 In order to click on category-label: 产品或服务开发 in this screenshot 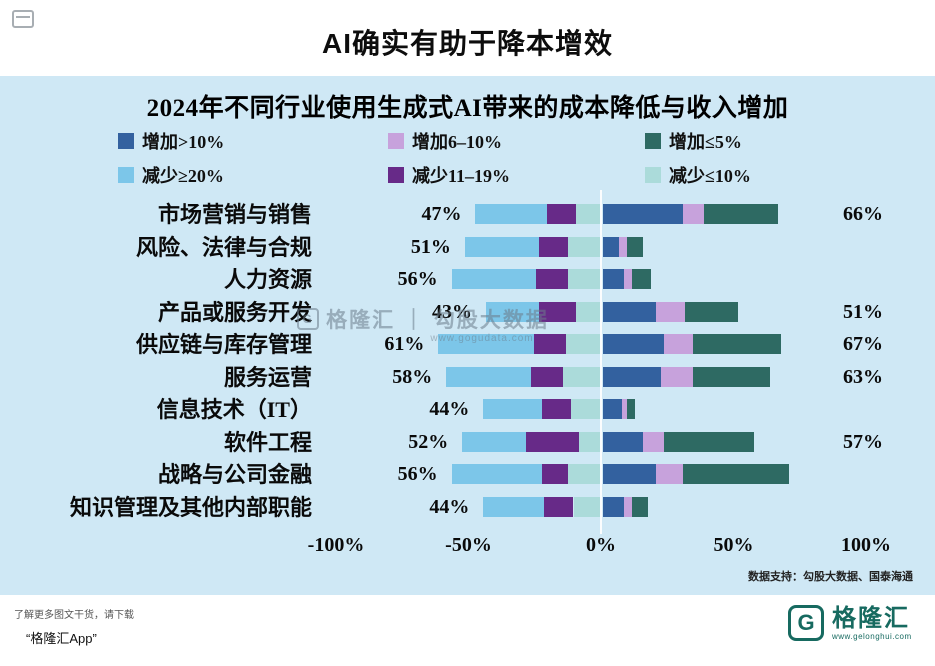, I will do `click(234, 312)`.